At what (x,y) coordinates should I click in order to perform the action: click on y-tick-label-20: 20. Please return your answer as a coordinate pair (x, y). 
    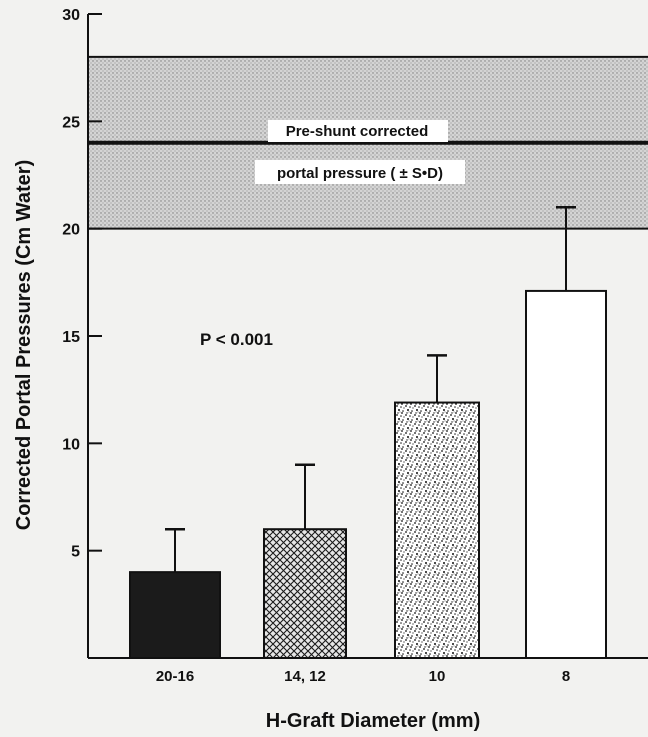
    Looking at the image, I should click on (71, 230).